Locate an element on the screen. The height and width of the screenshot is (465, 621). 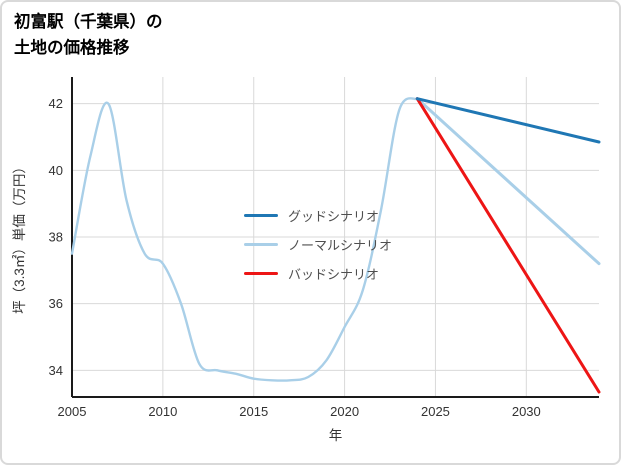
legend-item-normal-scenario: ノーマルシナリオ is located at coordinates (318, 244).